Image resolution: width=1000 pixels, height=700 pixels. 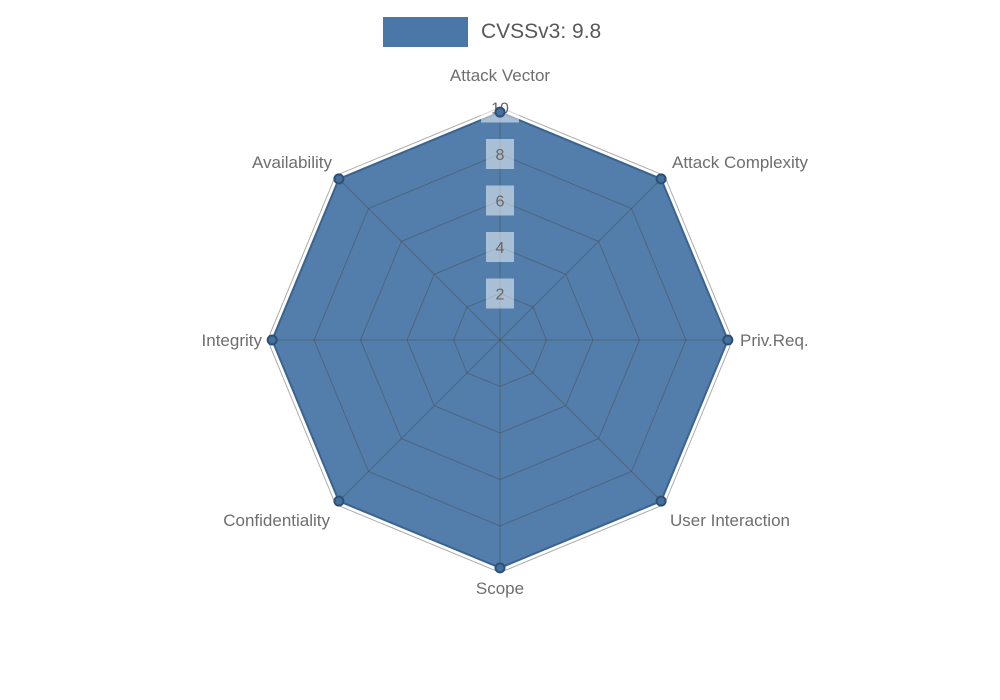 I want to click on tick-6: 6, so click(x=500, y=200).